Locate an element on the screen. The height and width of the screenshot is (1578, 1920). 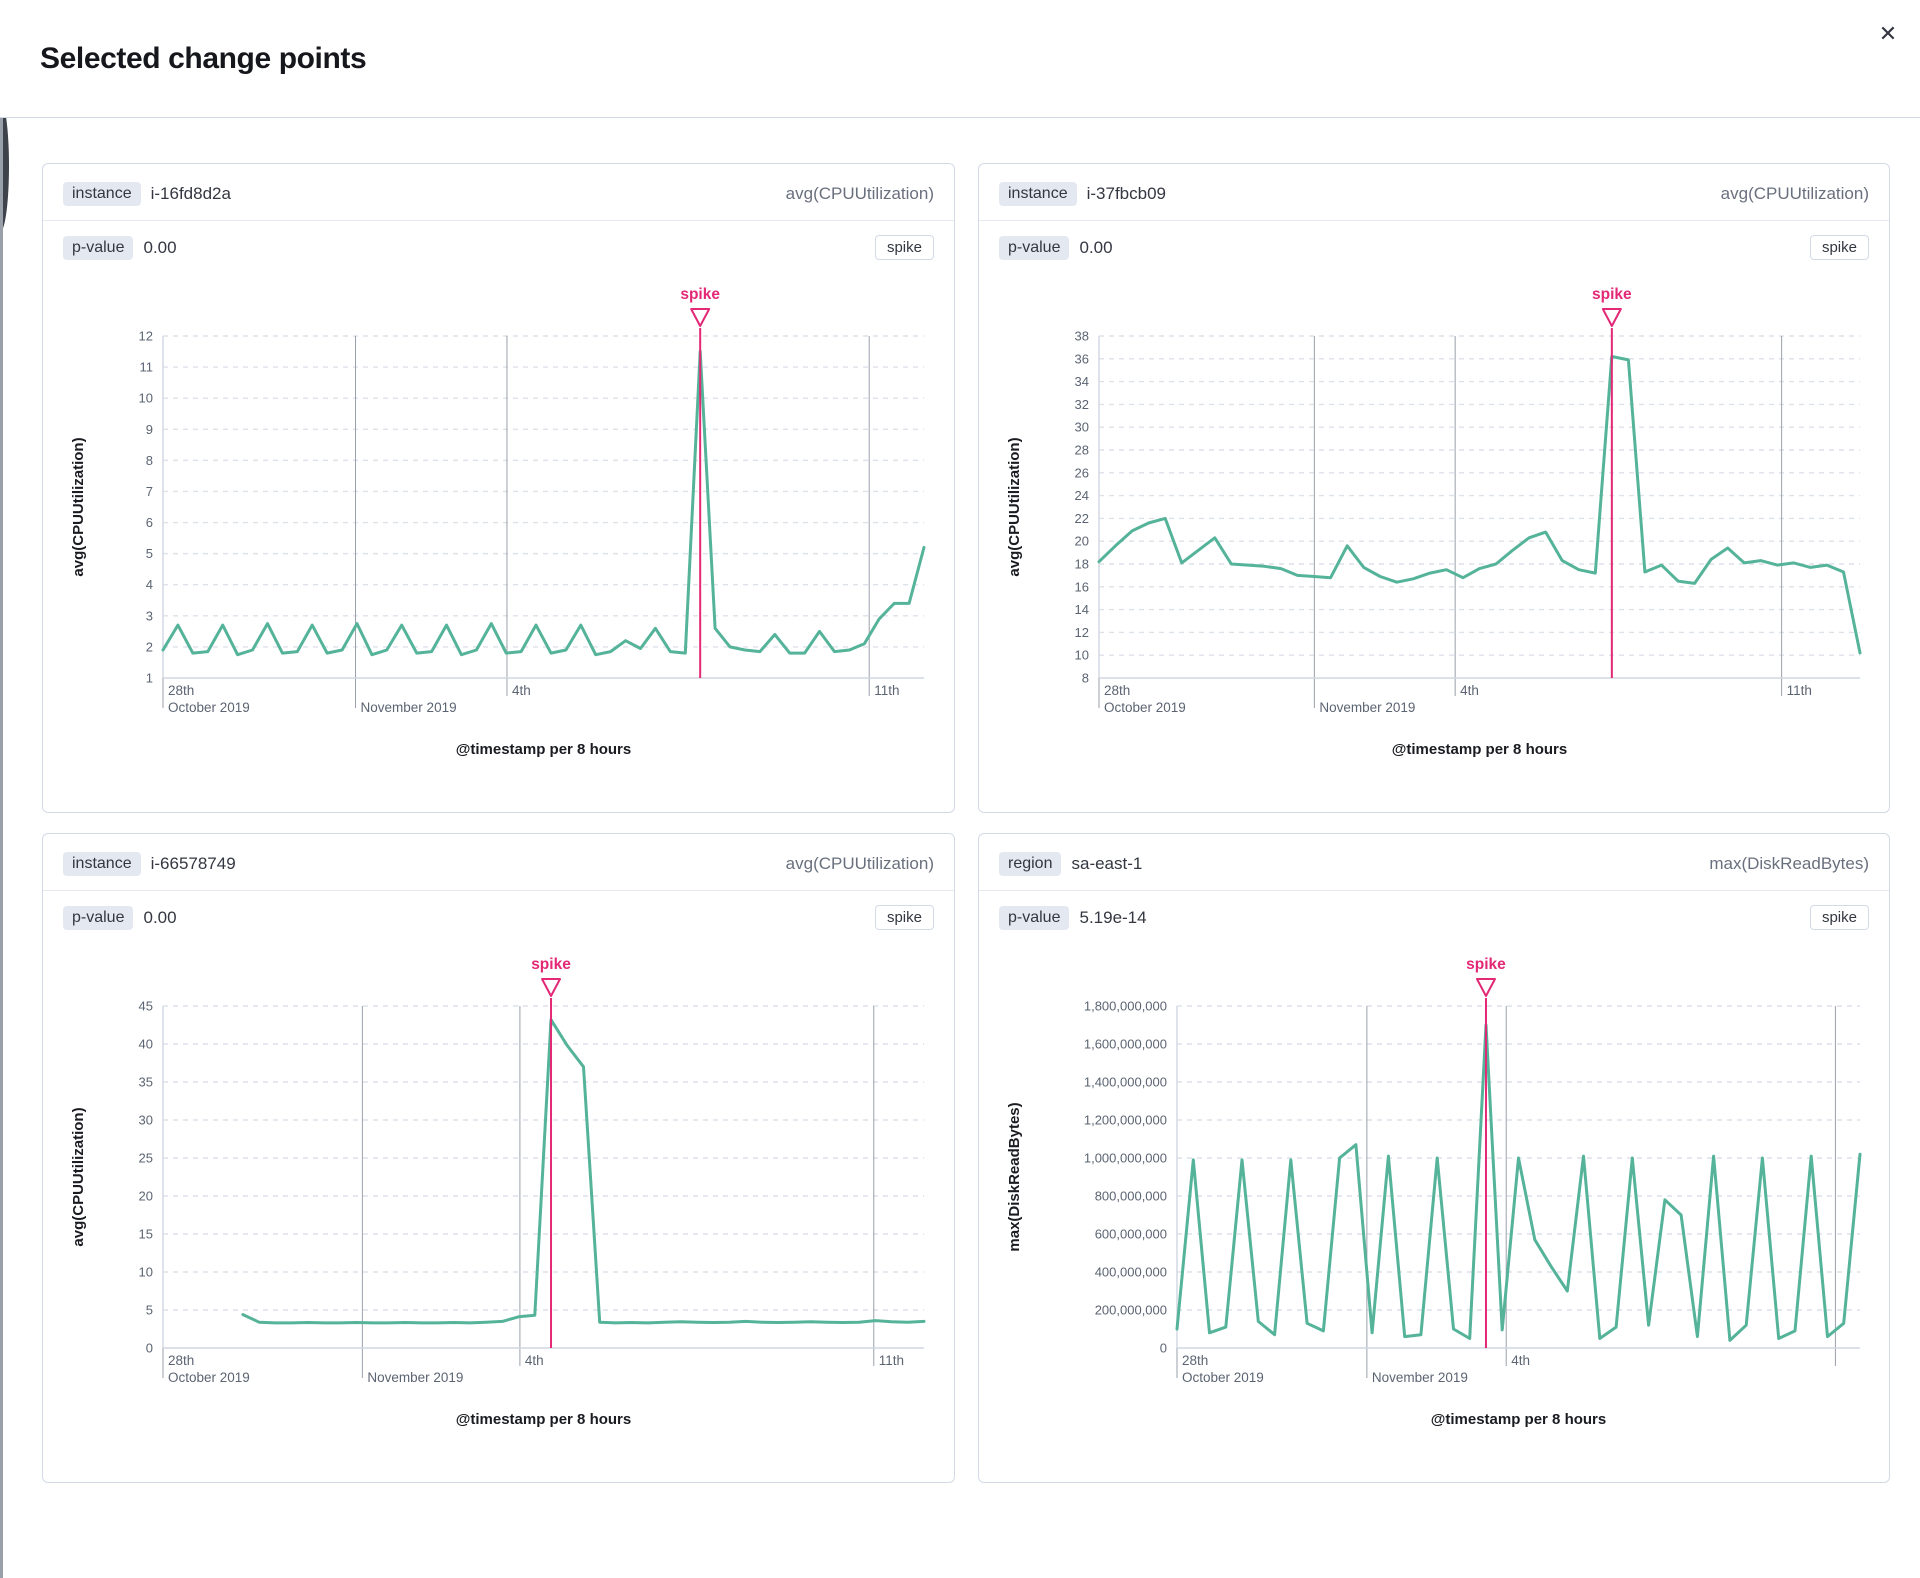
svg-text: 12 is located at coordinates (1082, 632).